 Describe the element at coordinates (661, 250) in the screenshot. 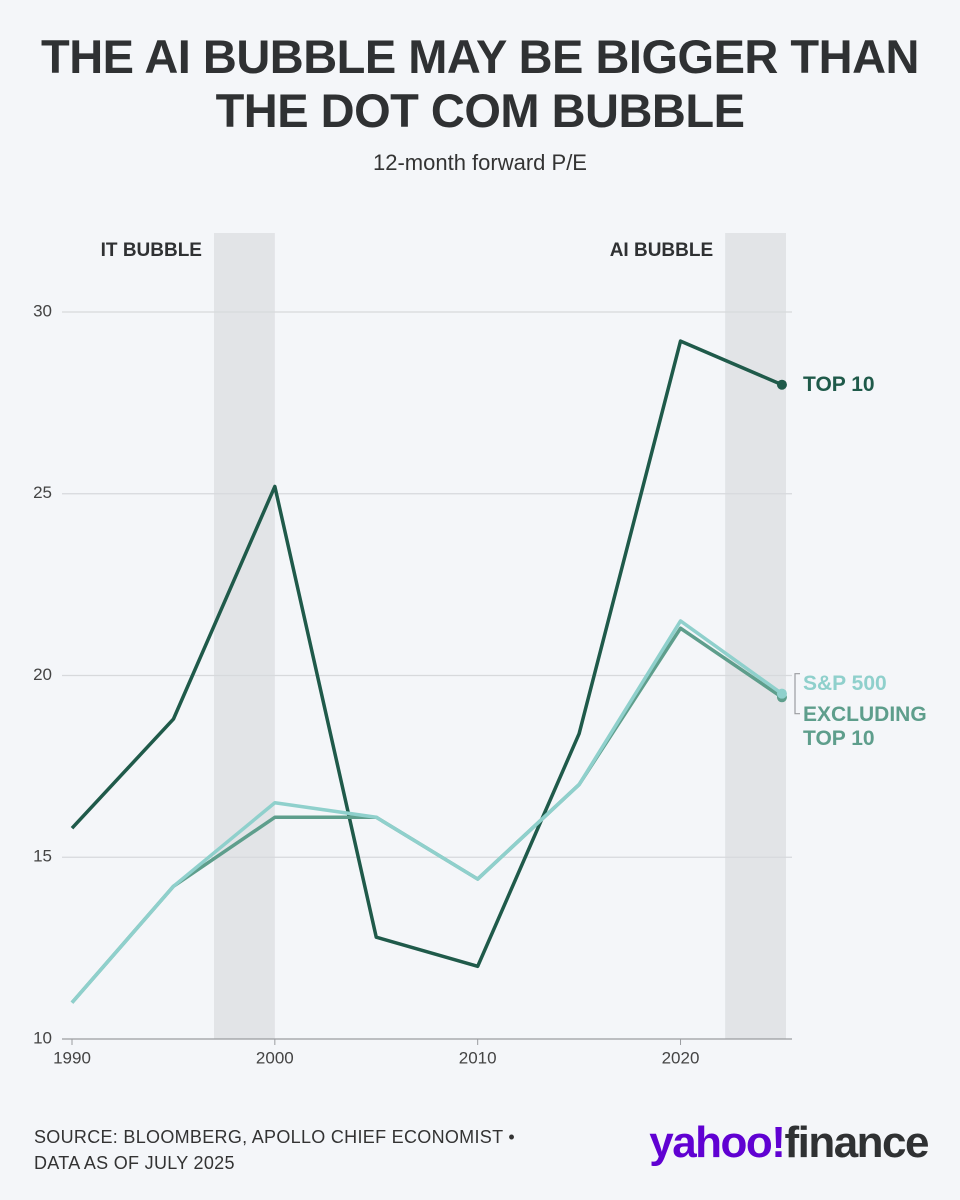

I see `band-label: AI BUBBLE` at that location.